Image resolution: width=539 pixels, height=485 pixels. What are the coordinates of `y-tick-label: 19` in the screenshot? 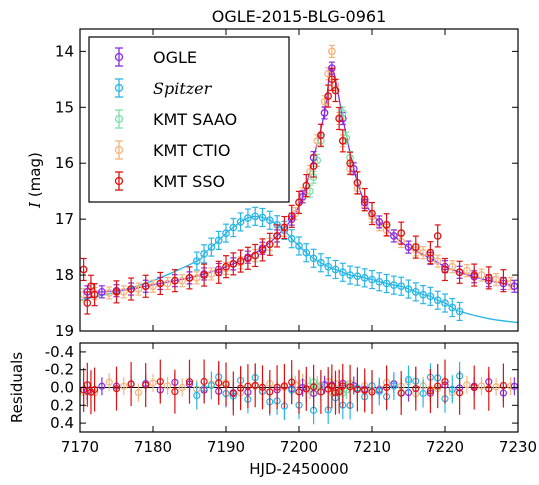 It's located at (64, 331).